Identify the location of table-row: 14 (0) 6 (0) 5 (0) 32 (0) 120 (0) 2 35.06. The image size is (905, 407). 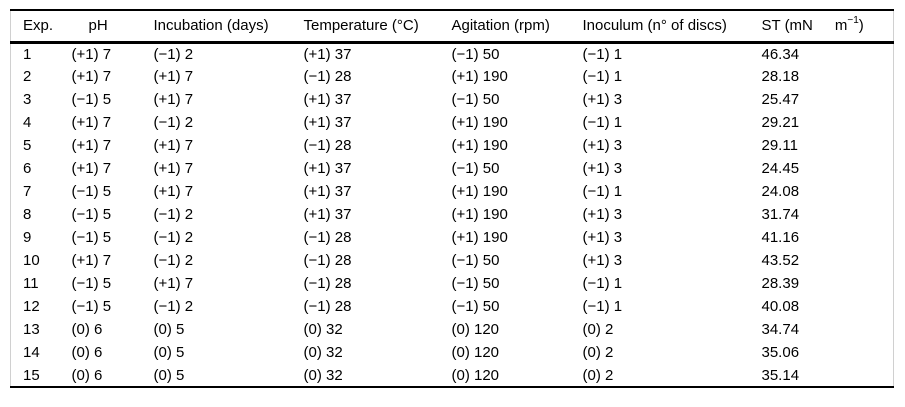
(452, 352).